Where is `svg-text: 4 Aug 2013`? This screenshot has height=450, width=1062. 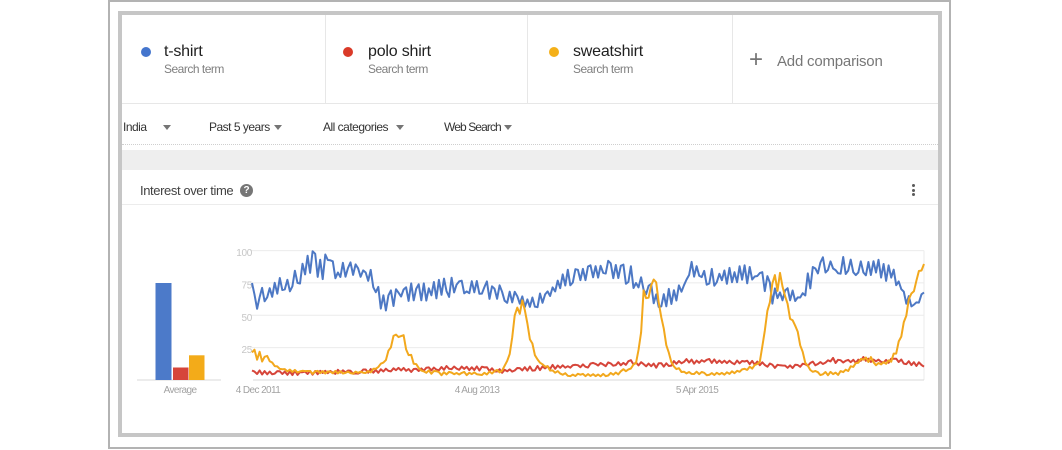
svg-text: 4 Aug 2013 is located at coordinates (478, 390).